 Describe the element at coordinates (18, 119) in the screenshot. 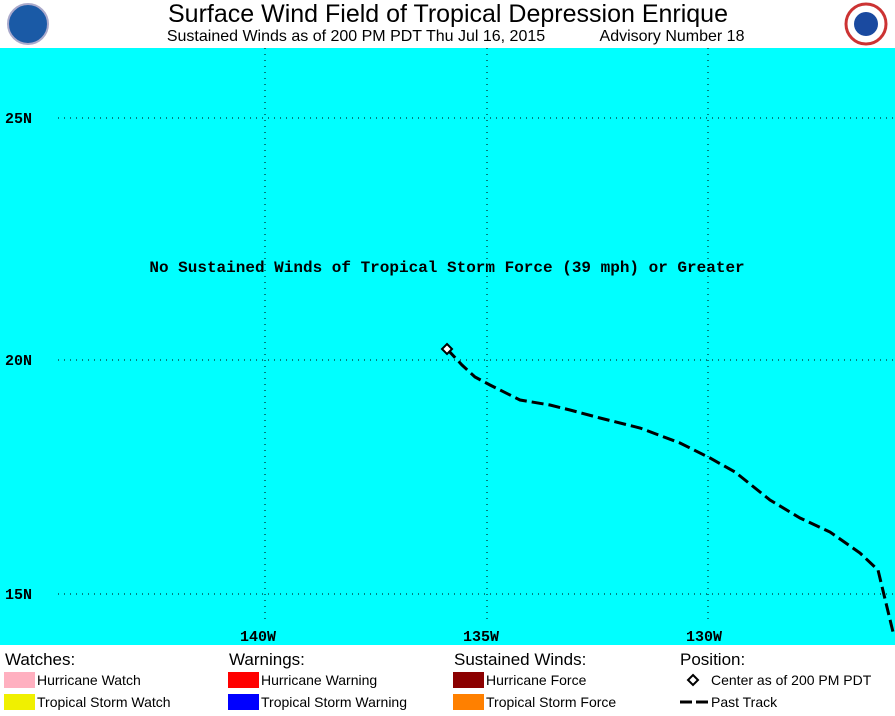

I see `lat-label: 25N` at that location.